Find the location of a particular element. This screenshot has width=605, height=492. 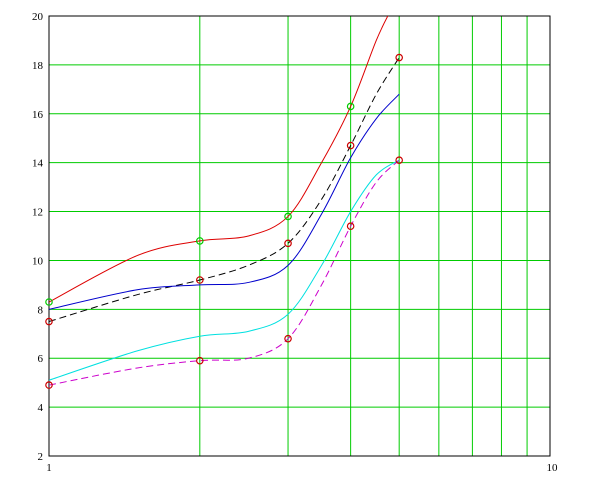

y-tick-label: 12 is located at coordinates (37, 213).